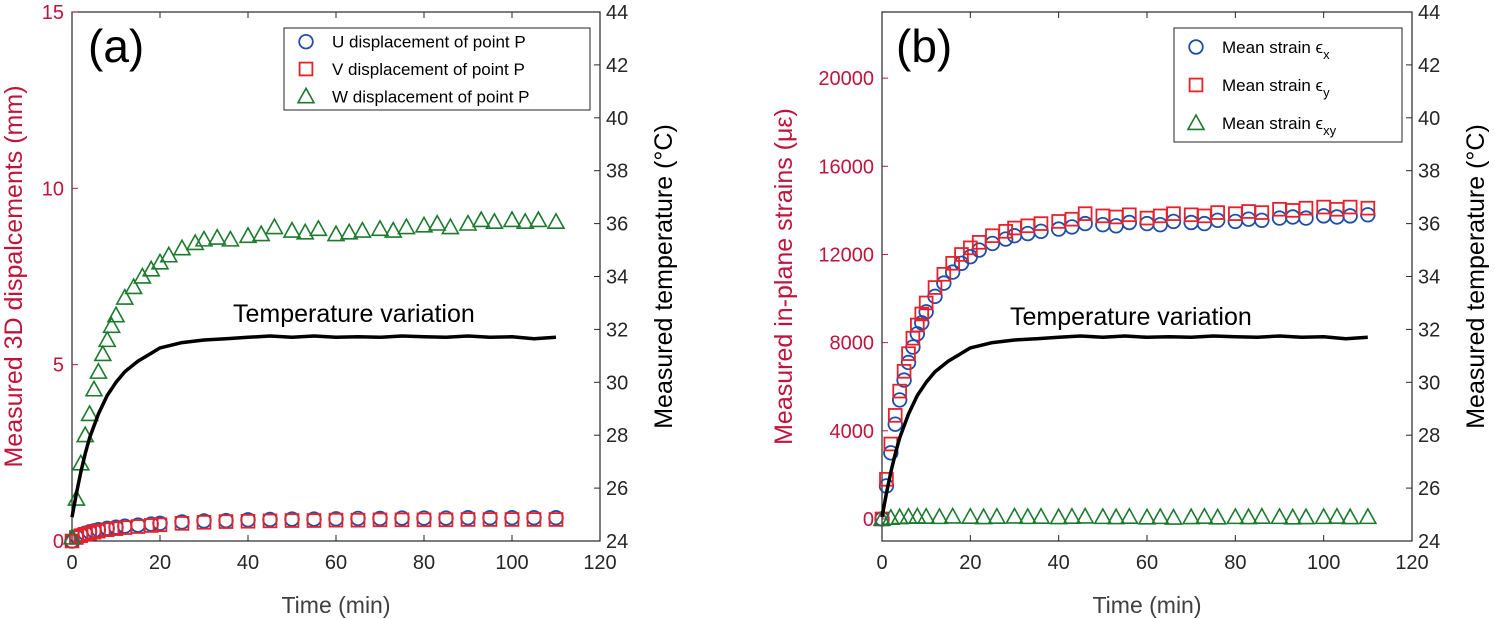 The height and width of the screenshot is (619, 1495). I want to click on panel-label: (a), so click(116, 46).